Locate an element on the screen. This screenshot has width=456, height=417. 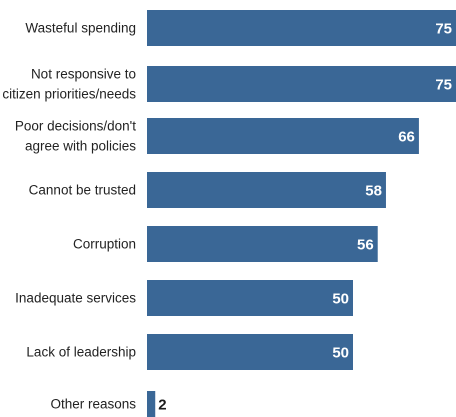
category-label-line: Inadequate services is located at coordinates (75, 298).